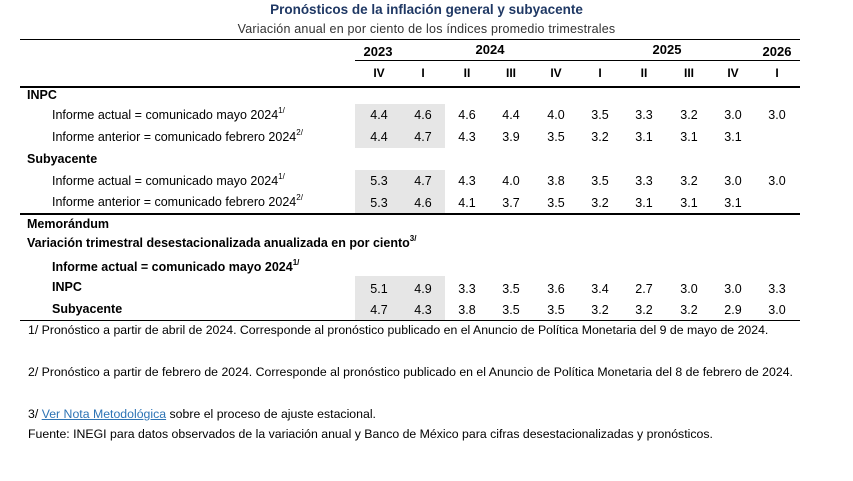 Image resolution: width=853 pixels, height=481 pixels. I want to click on table-cell: 3.9, so click(511, 137).